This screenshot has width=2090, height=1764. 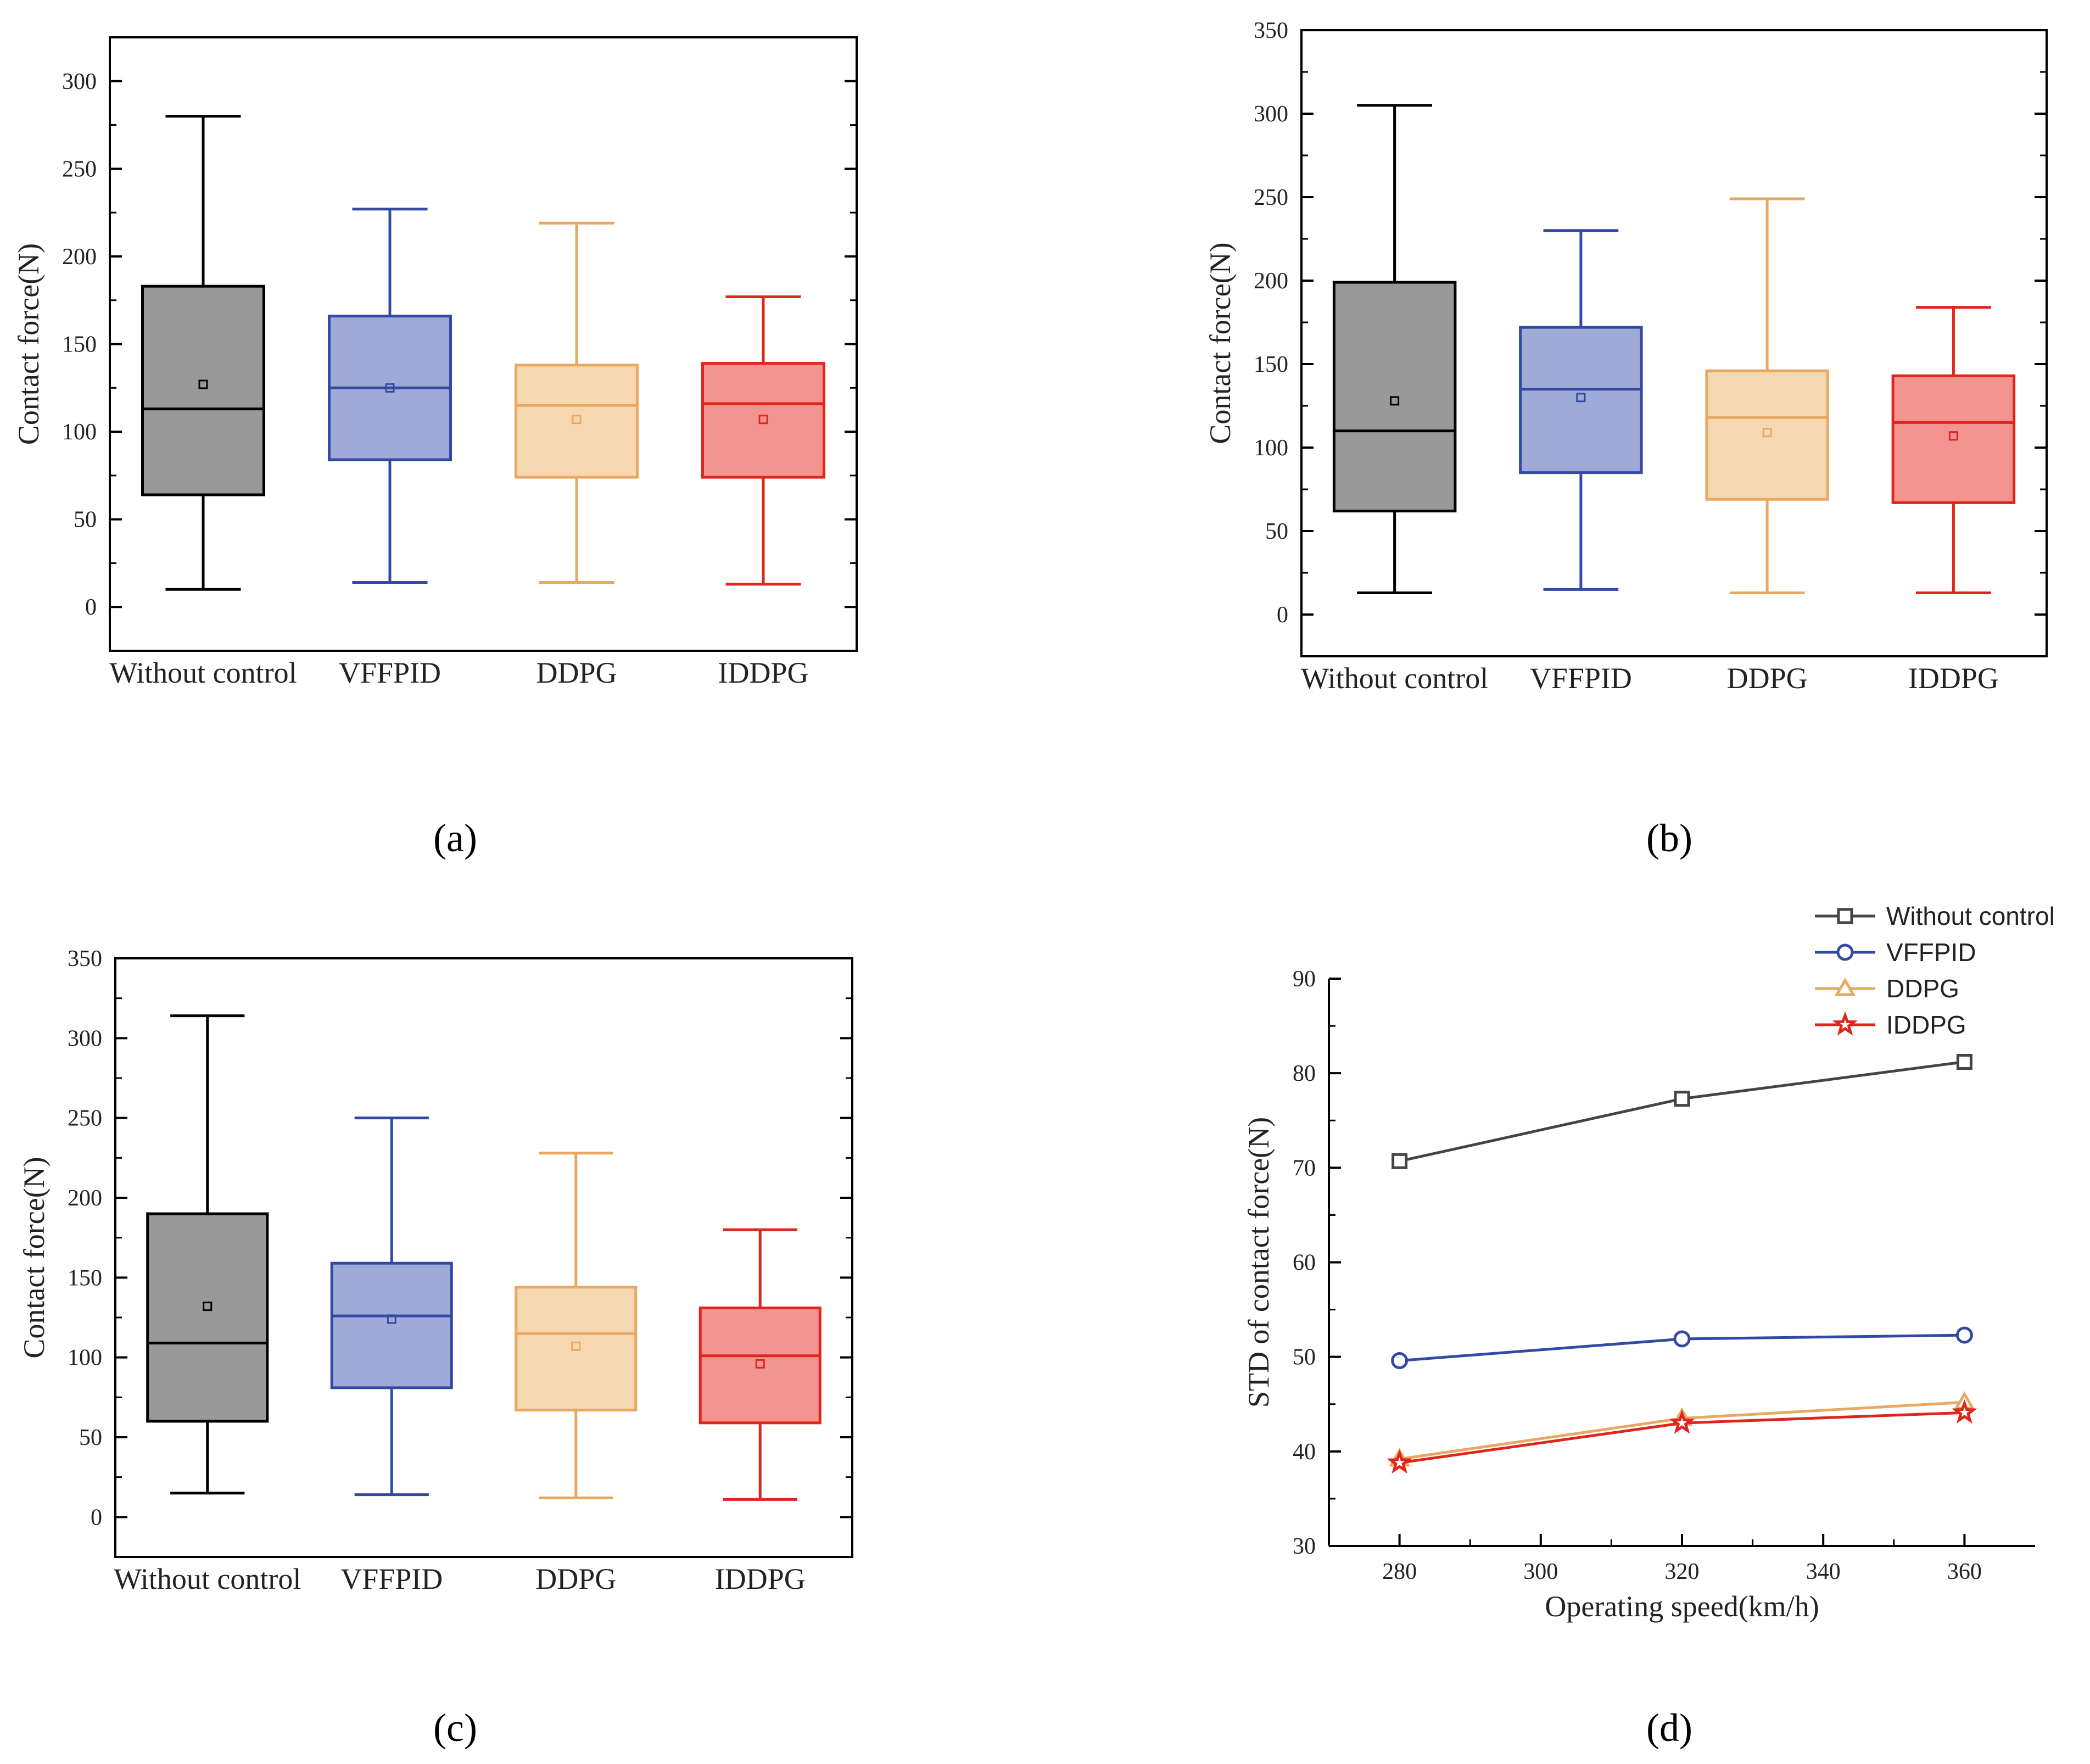 I want to click on legend-label-without-control: Without control, so click(x=1971, y=916).